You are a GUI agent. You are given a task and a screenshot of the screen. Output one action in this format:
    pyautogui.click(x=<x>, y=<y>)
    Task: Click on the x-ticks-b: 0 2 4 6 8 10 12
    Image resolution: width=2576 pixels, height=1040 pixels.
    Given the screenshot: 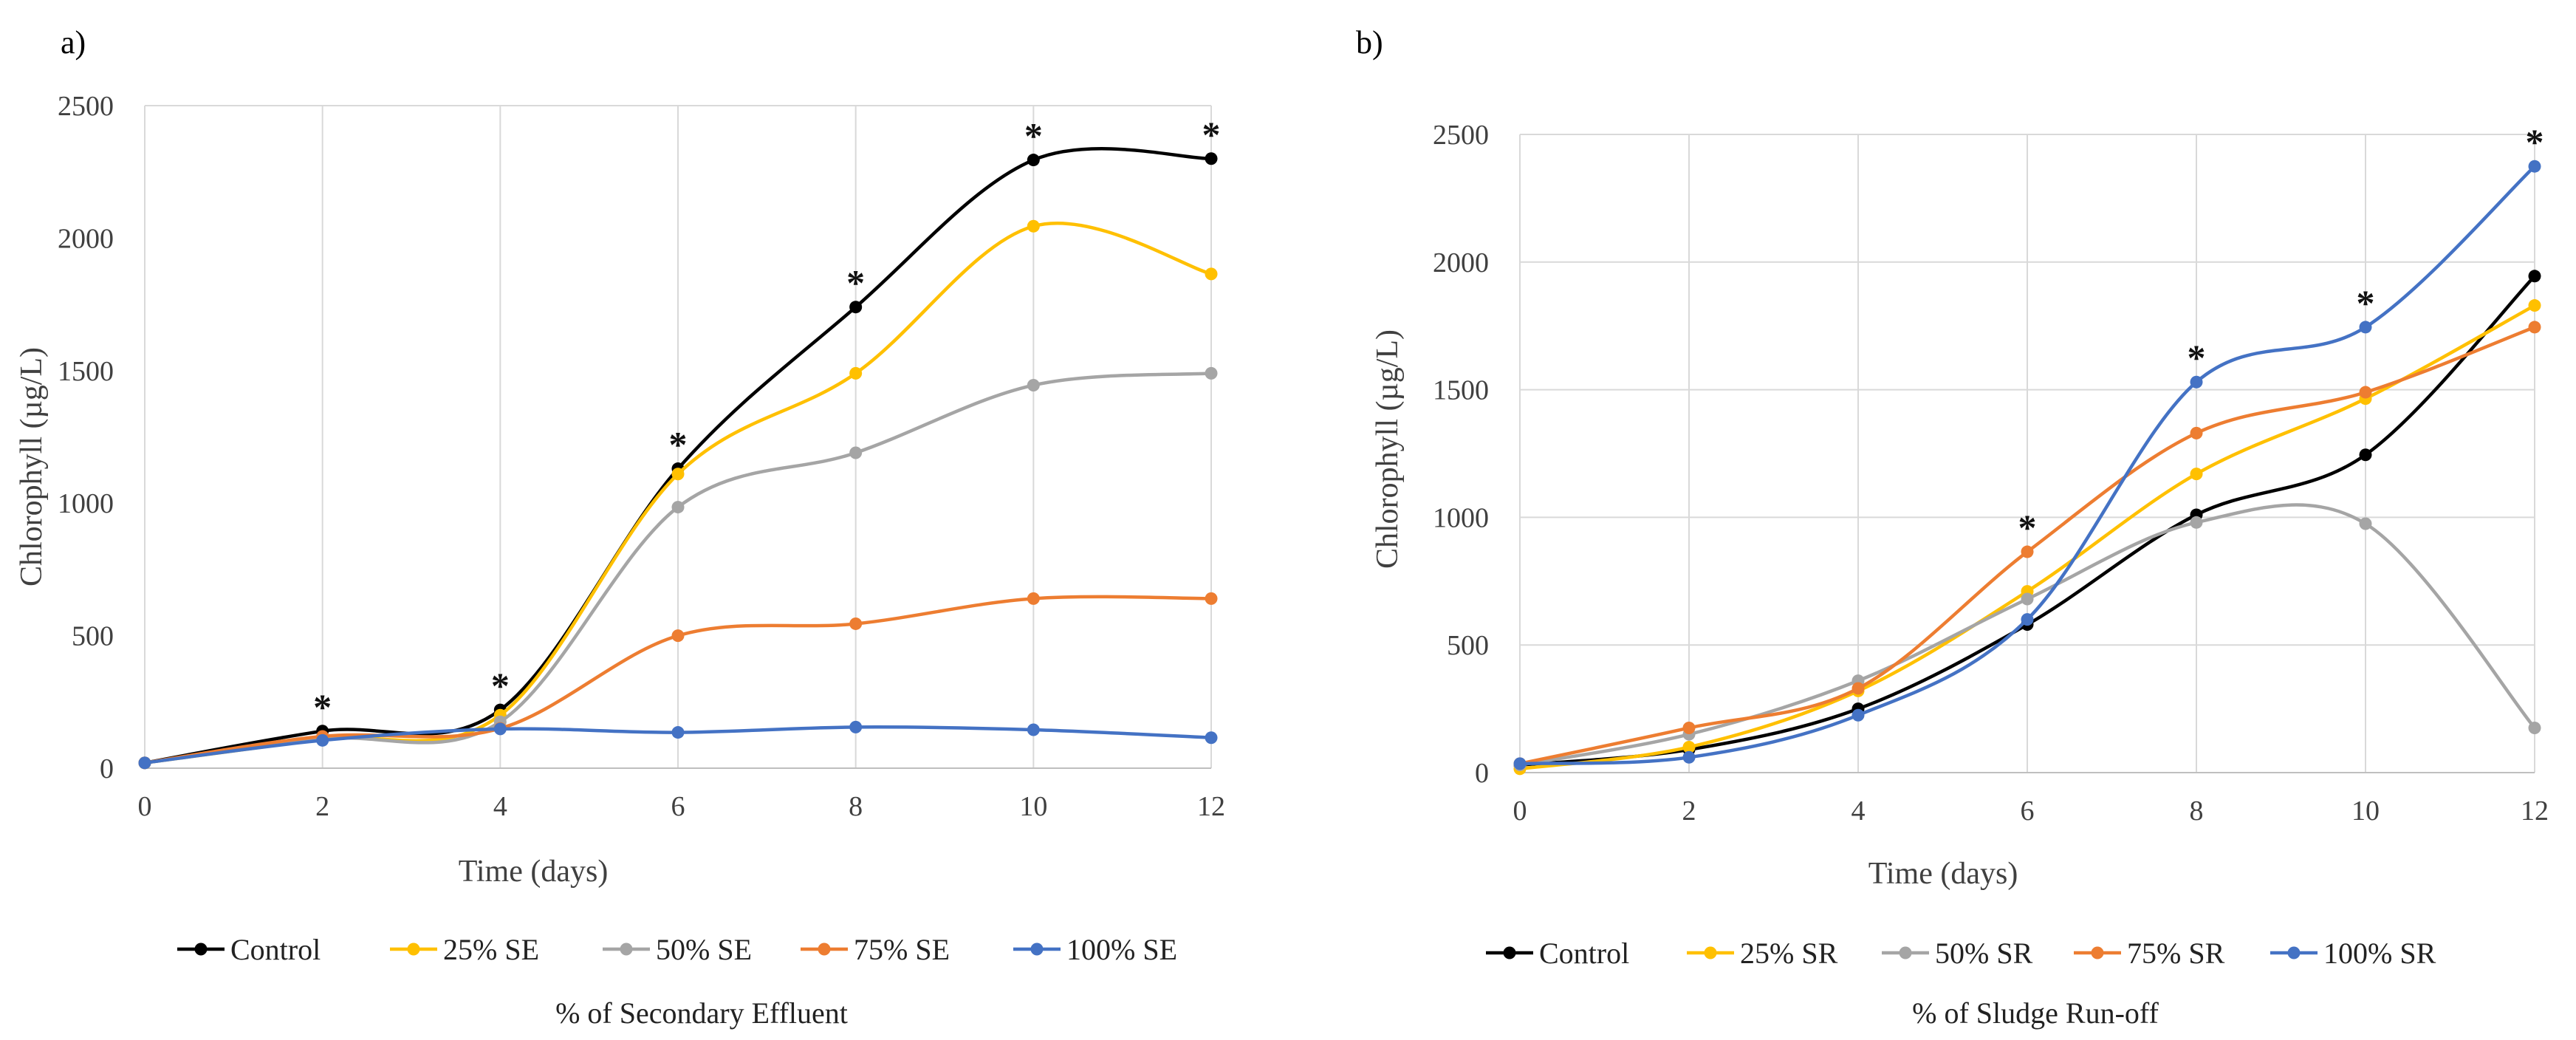 What is the action you would take?
    pyautogui.click(x=2031, y=812)
    